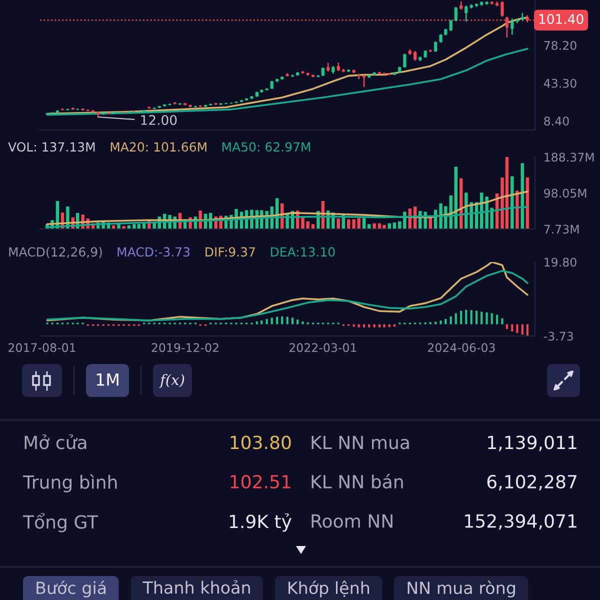 This screenshot has width=600, height=600. What do you see at coordinates (520, 522) in the screenshot?
I see `text: 152,394,071` at bounding box center [520, 522].